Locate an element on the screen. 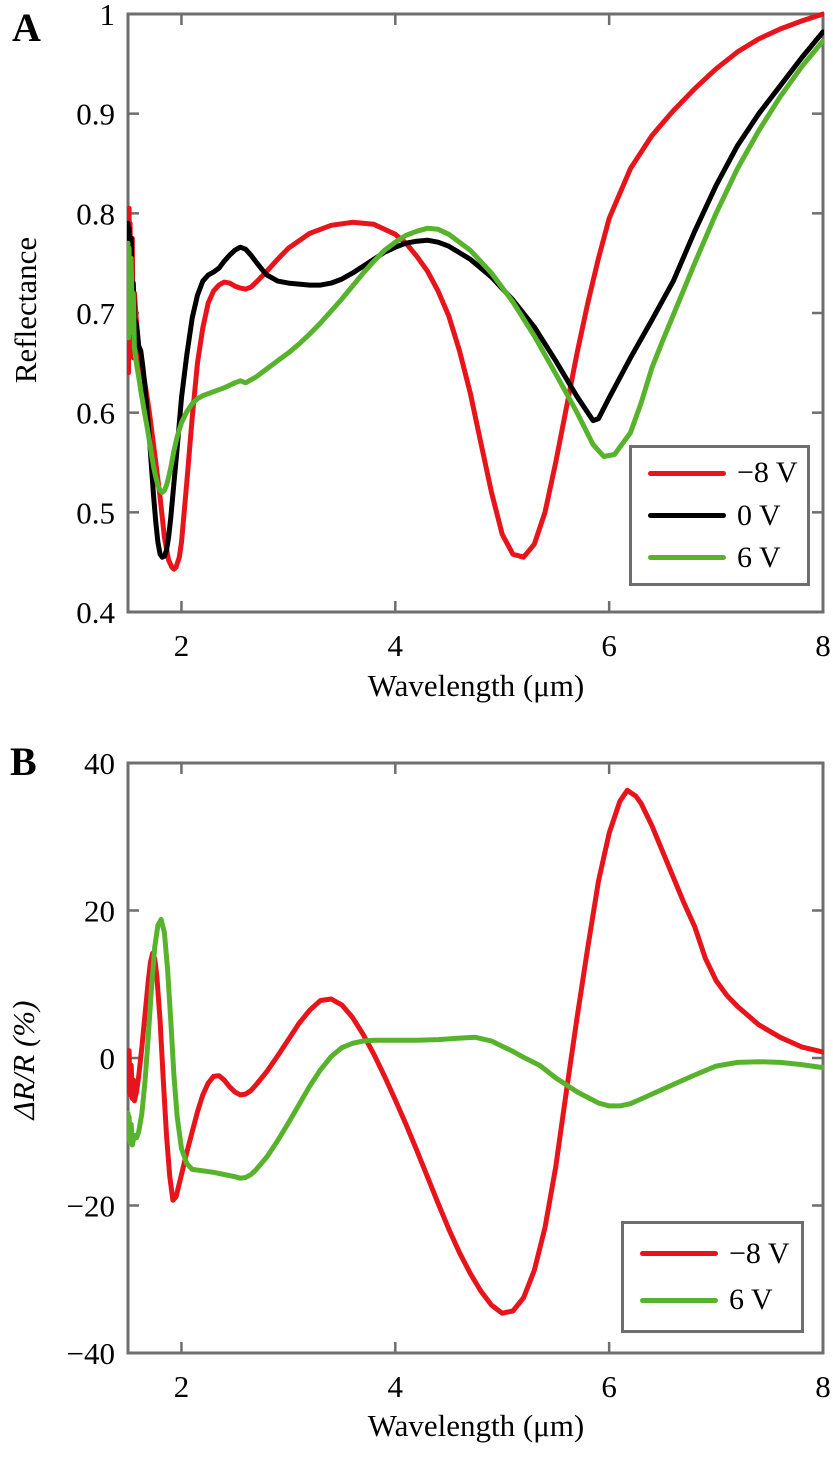 Image resolution: width=833 pixels, height=1461 pixels. y-tick-label: 0 is located at coordinates (108, 1058).